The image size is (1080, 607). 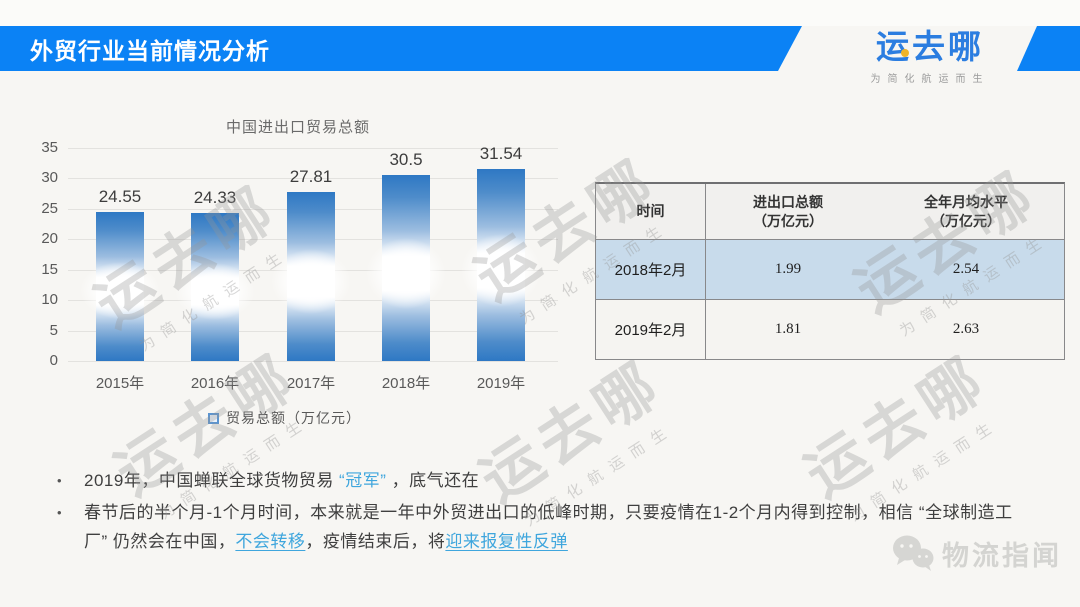 I want to click on x-axis-tick-label: 2017年, so click(x=311, y=383).